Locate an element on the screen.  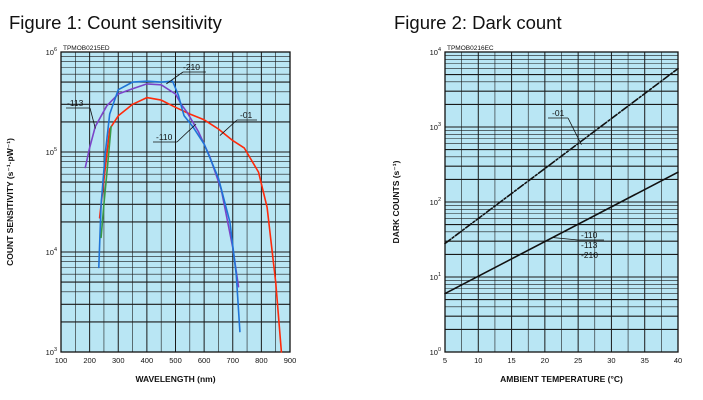
x-tick-label: 200 is located at coordinates (89, 360).